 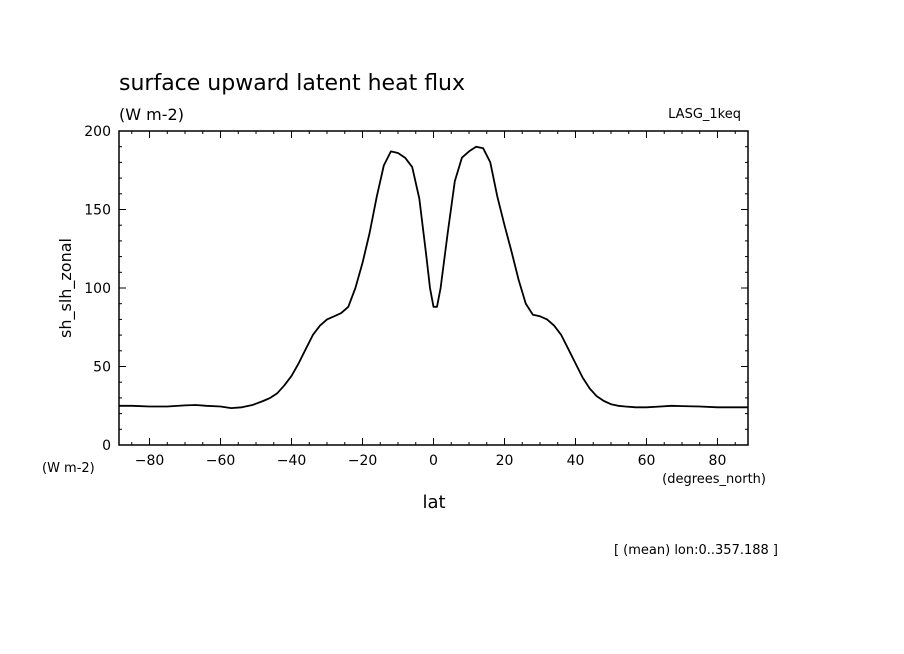 I want to click on chart-title: surface upward latent heat flux, so click(x=292, y=83).